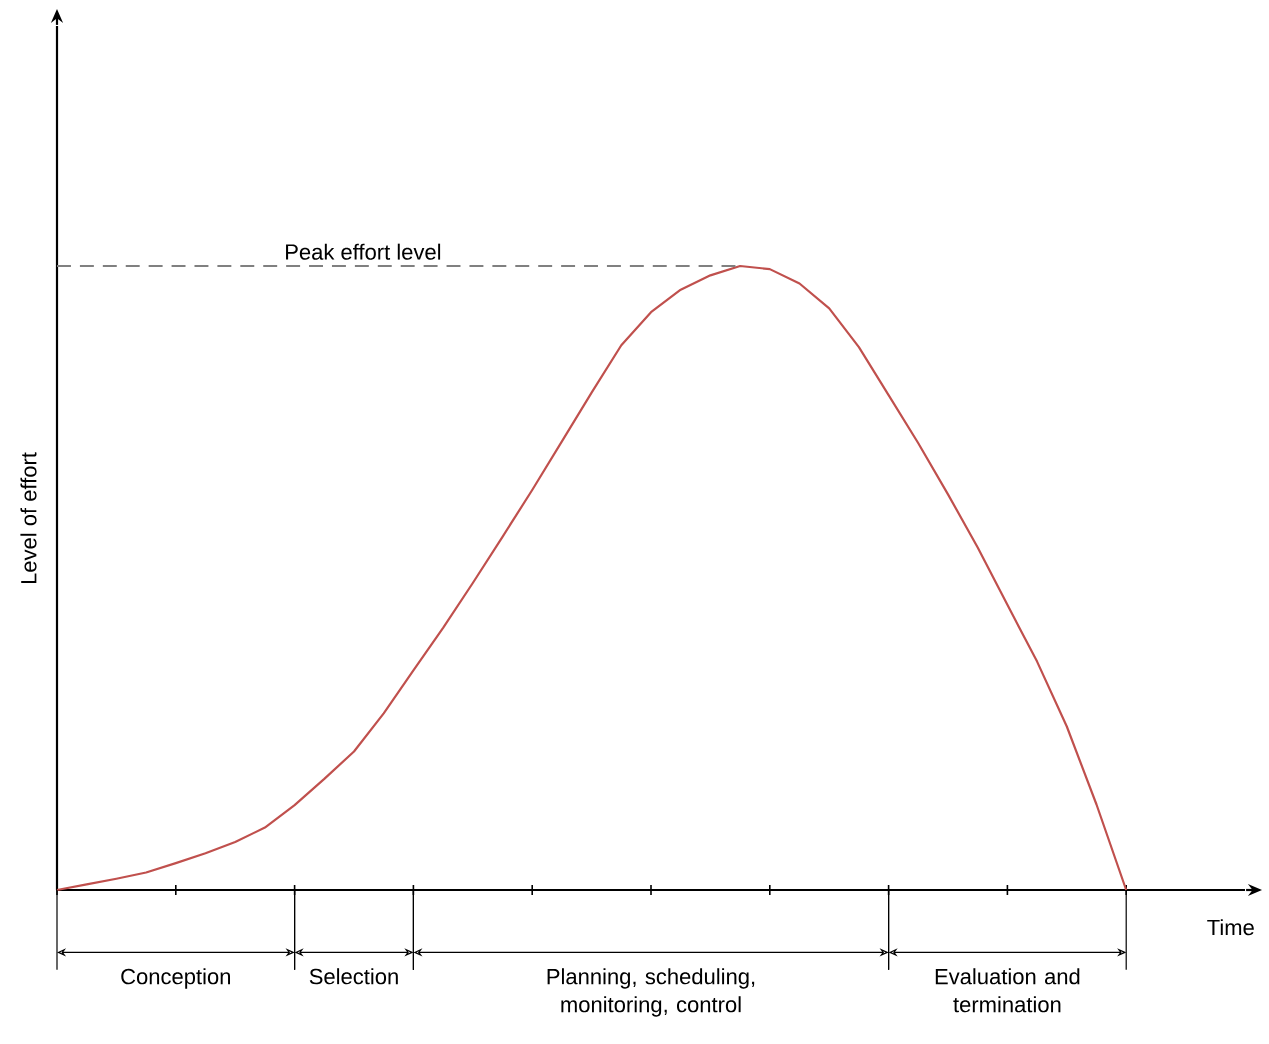 The image size is (1269, 1044). Describe the element at coordinates (363, 251) in the screenshot. I see `ref-line-label: Peak effort level` at that location.